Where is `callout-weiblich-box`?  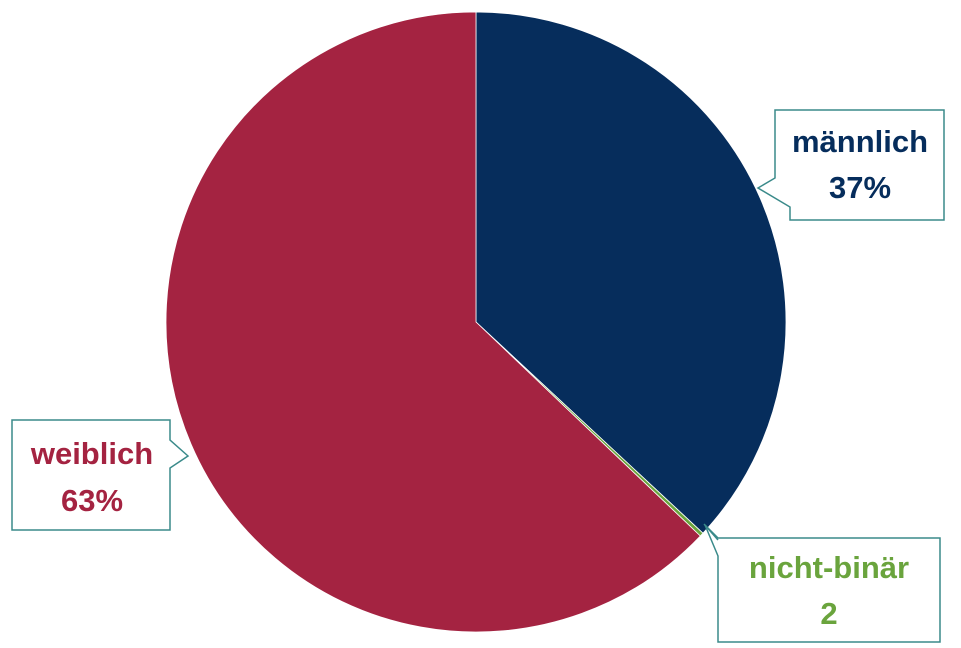 callout-weiblich-box is located at coordinates (100, 475).